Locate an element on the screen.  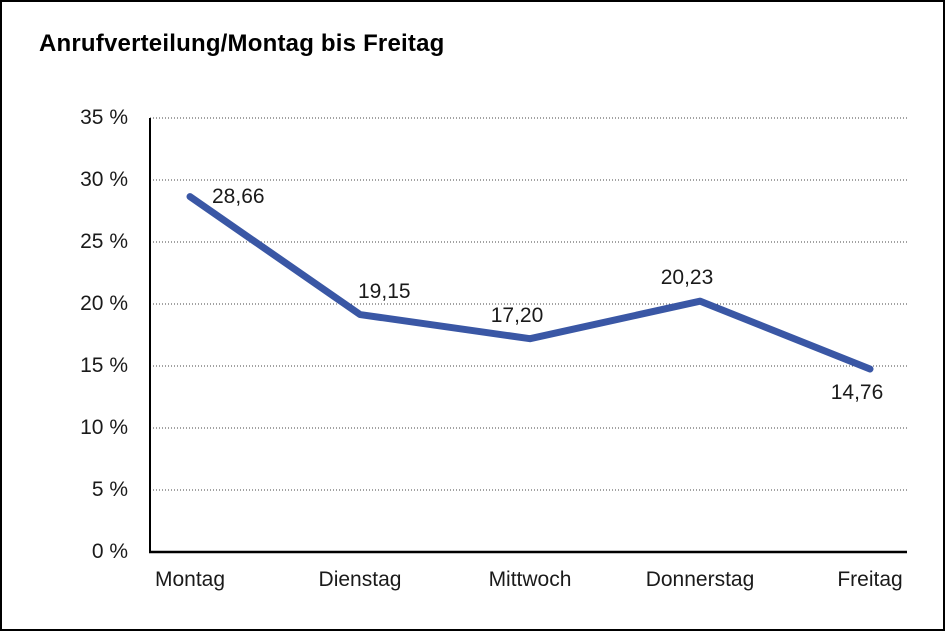
data-point-label: 19,15 is located at coordinates (384, 291).